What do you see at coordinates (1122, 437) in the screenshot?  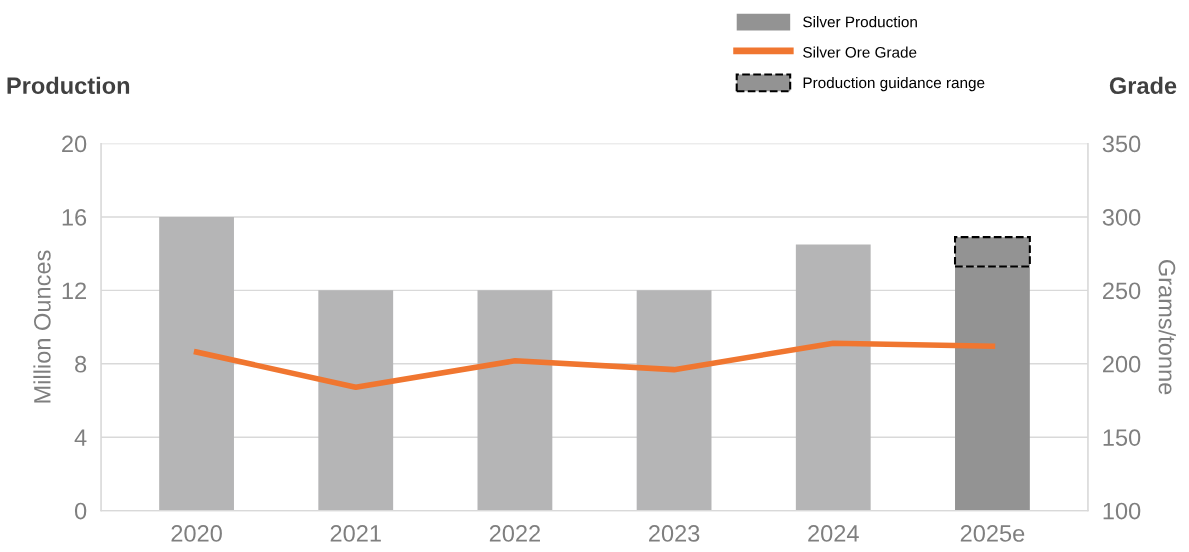 I see `y2-tick-label: 150` at bounding box center [1122, 437].